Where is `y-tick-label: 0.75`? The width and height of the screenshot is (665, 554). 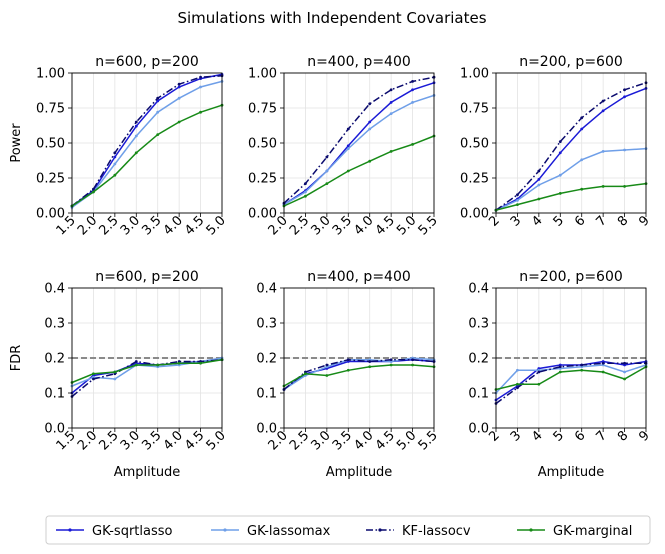 y-tick-label: 0.75 is located at coordinates (474, 109).